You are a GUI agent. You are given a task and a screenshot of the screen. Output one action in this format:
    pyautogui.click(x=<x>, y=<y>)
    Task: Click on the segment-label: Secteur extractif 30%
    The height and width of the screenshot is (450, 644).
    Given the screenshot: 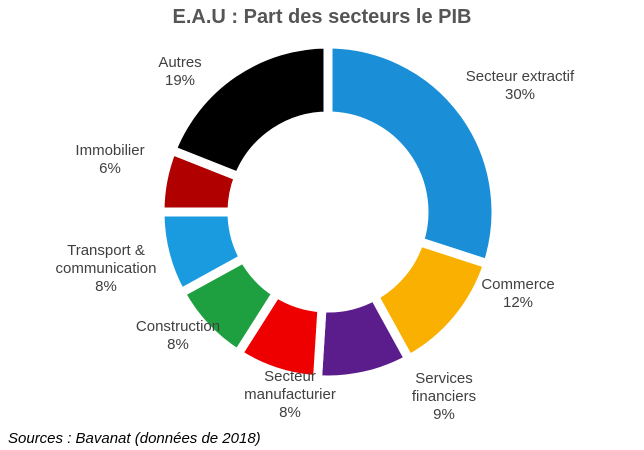 What is the action you would take?
    pyautogui.click(x=520, y=86)
    